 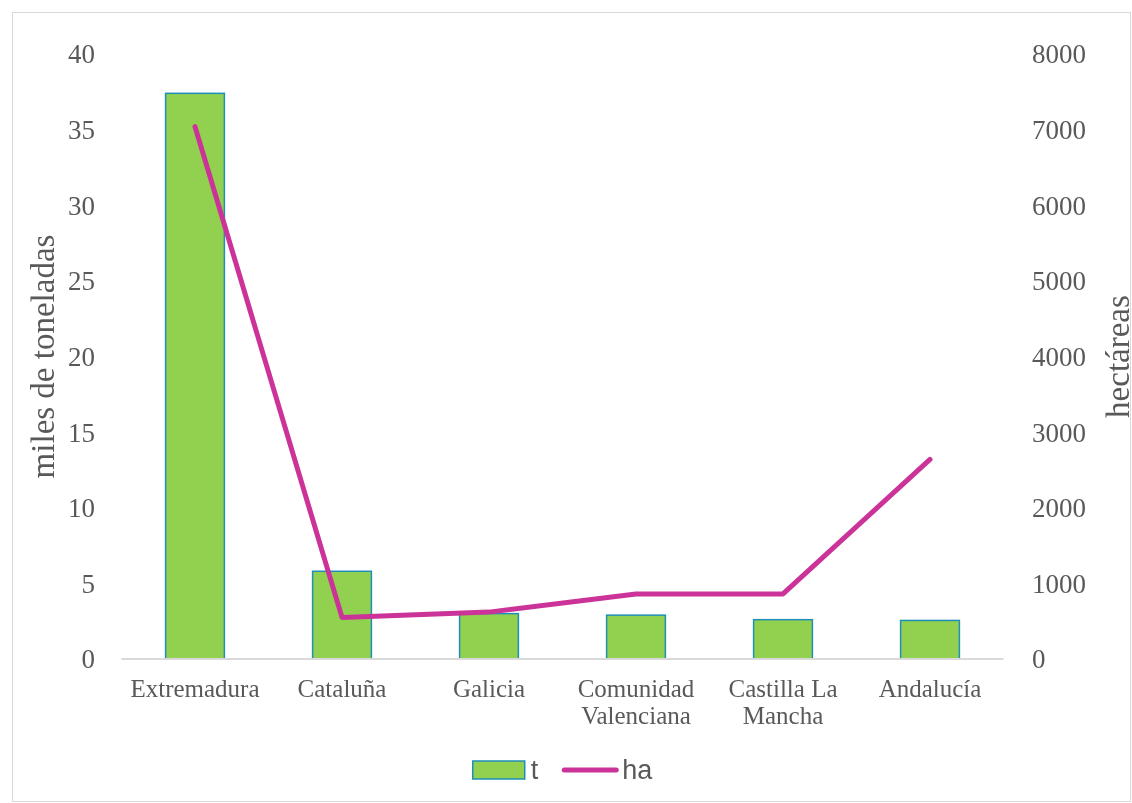 I want to click on y-tick-label: 35, so click(x=81, y=130).